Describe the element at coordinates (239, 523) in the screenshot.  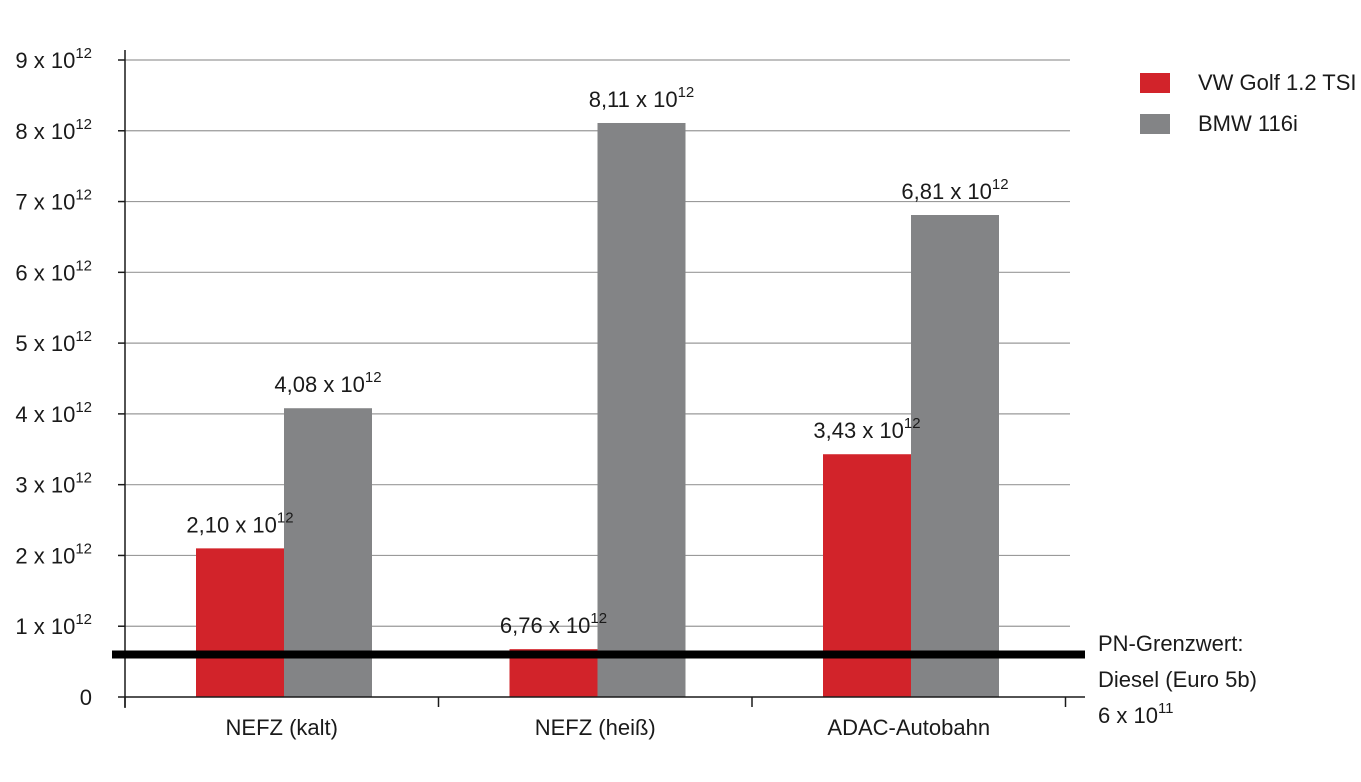
I see `data-label: 2,10 x 10¹²` at that location.